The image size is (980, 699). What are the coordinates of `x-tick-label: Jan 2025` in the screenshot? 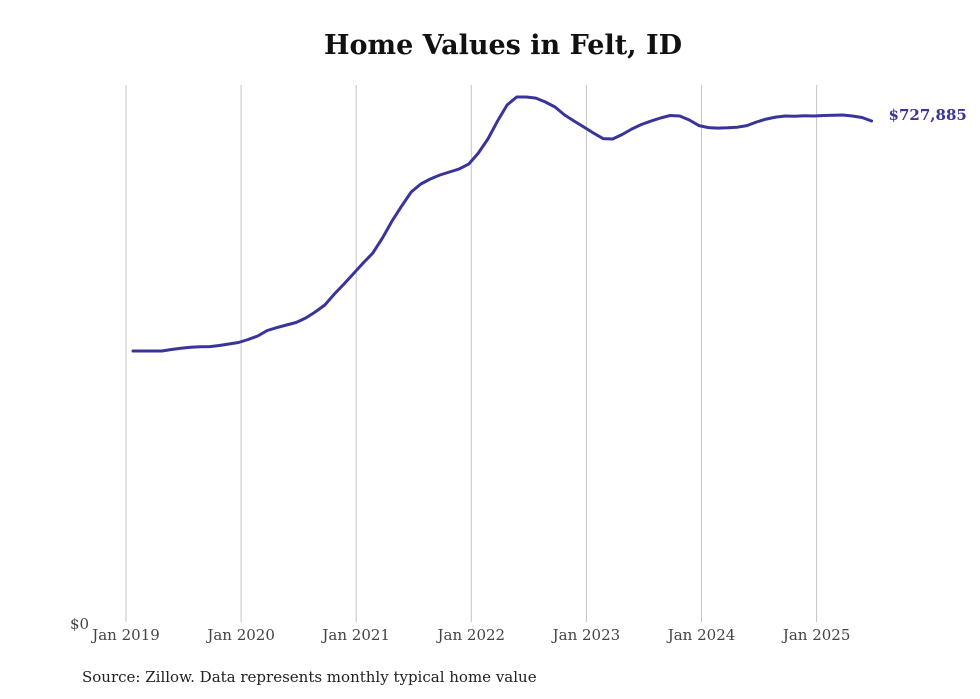 It's located at (816, 635).